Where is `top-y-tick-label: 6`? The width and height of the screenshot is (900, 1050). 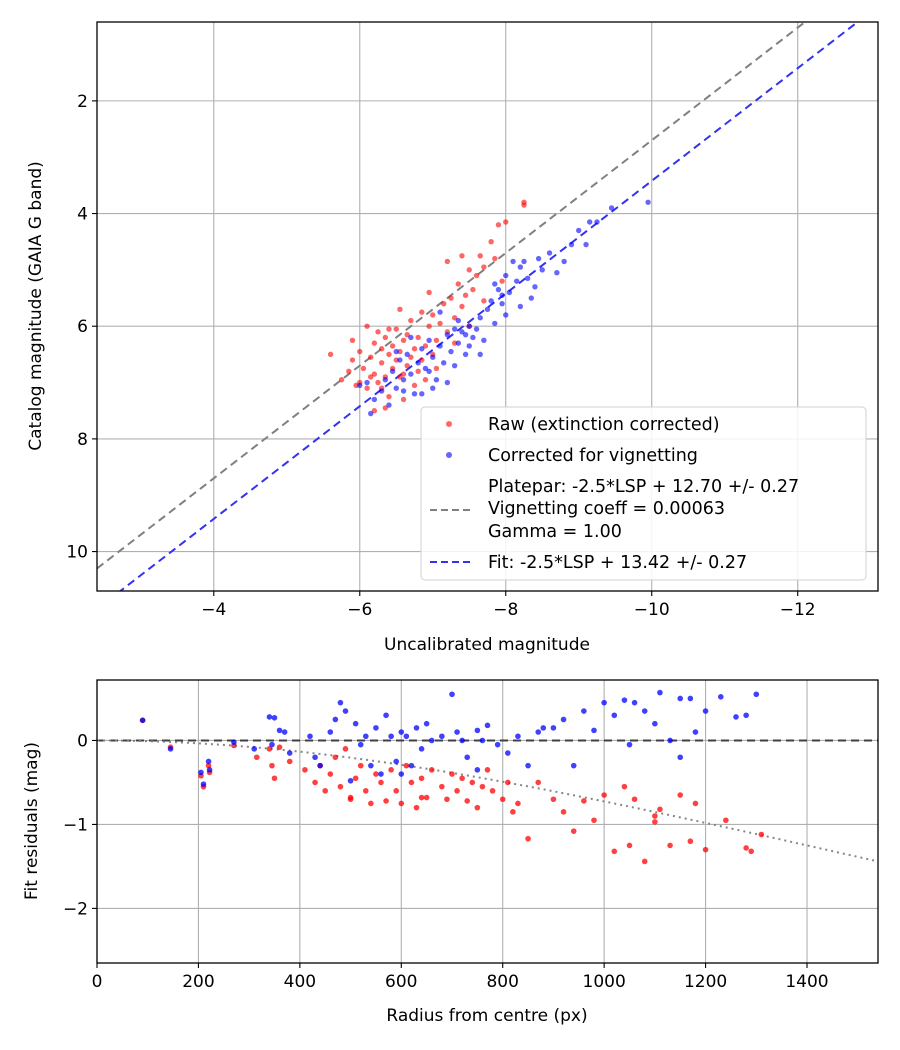 top-y-tick-label: 6 is located at coordinates (82, 327).